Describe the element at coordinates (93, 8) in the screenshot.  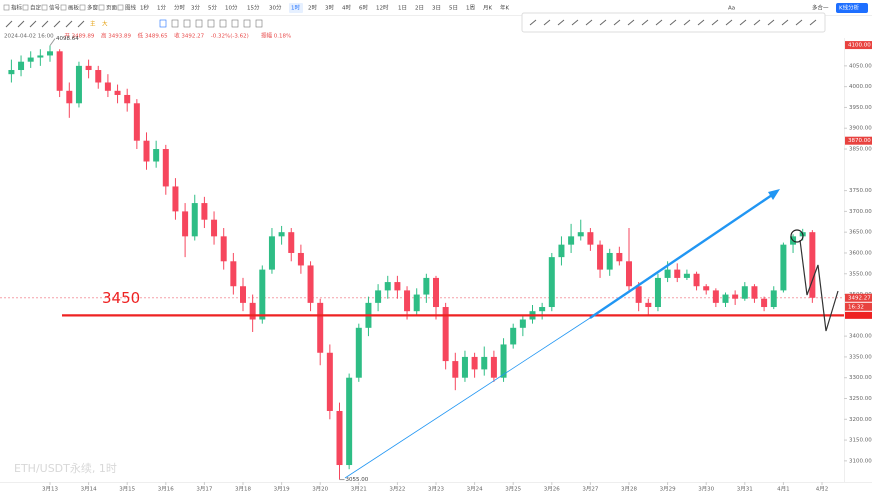
I see `toolbar-item: 多窗` at that location.